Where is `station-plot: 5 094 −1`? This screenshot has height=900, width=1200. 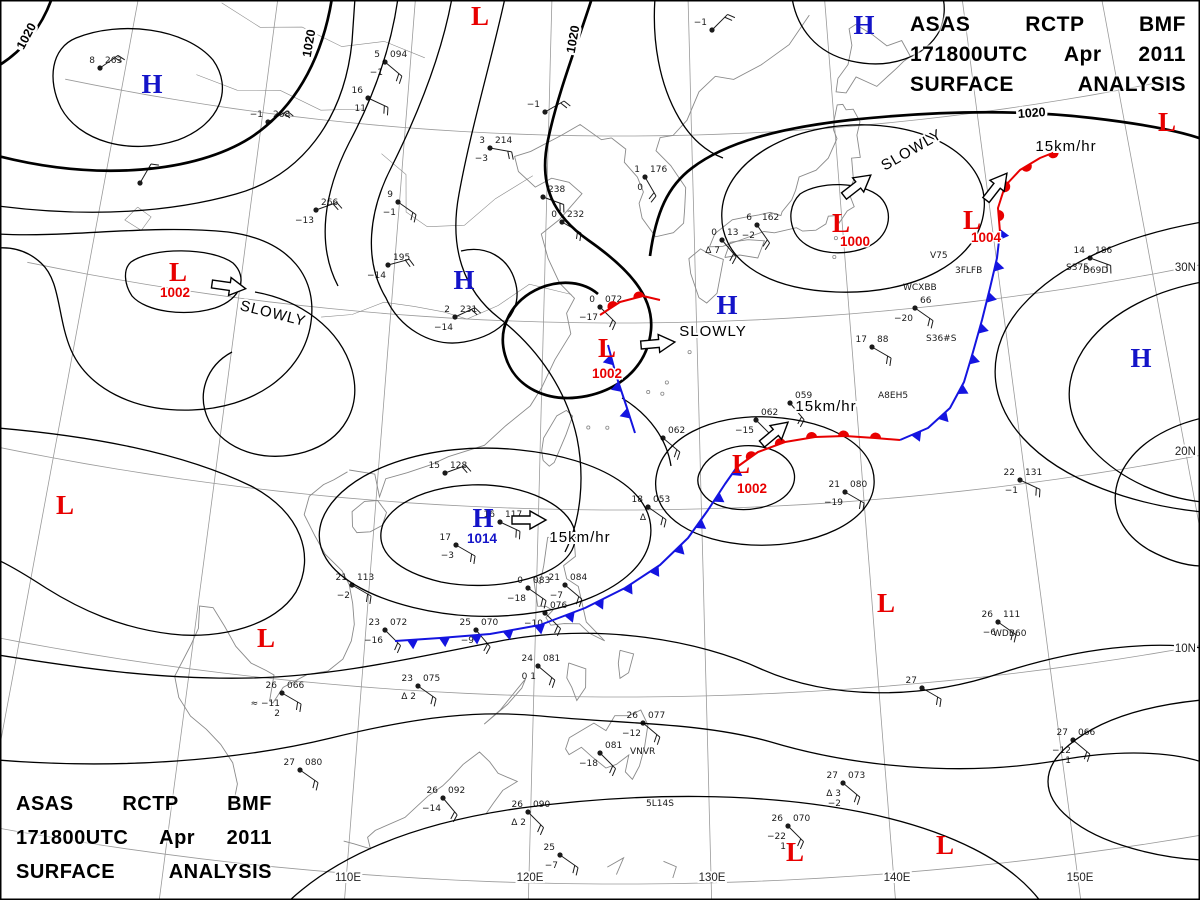
station-plot: 5 094 −1 is located at coordinates (388, 67).